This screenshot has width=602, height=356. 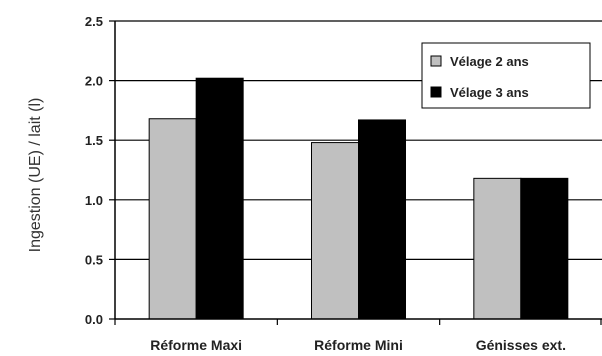 I want to click on y-tick-label: 2.5, so click(x=94, y=21).